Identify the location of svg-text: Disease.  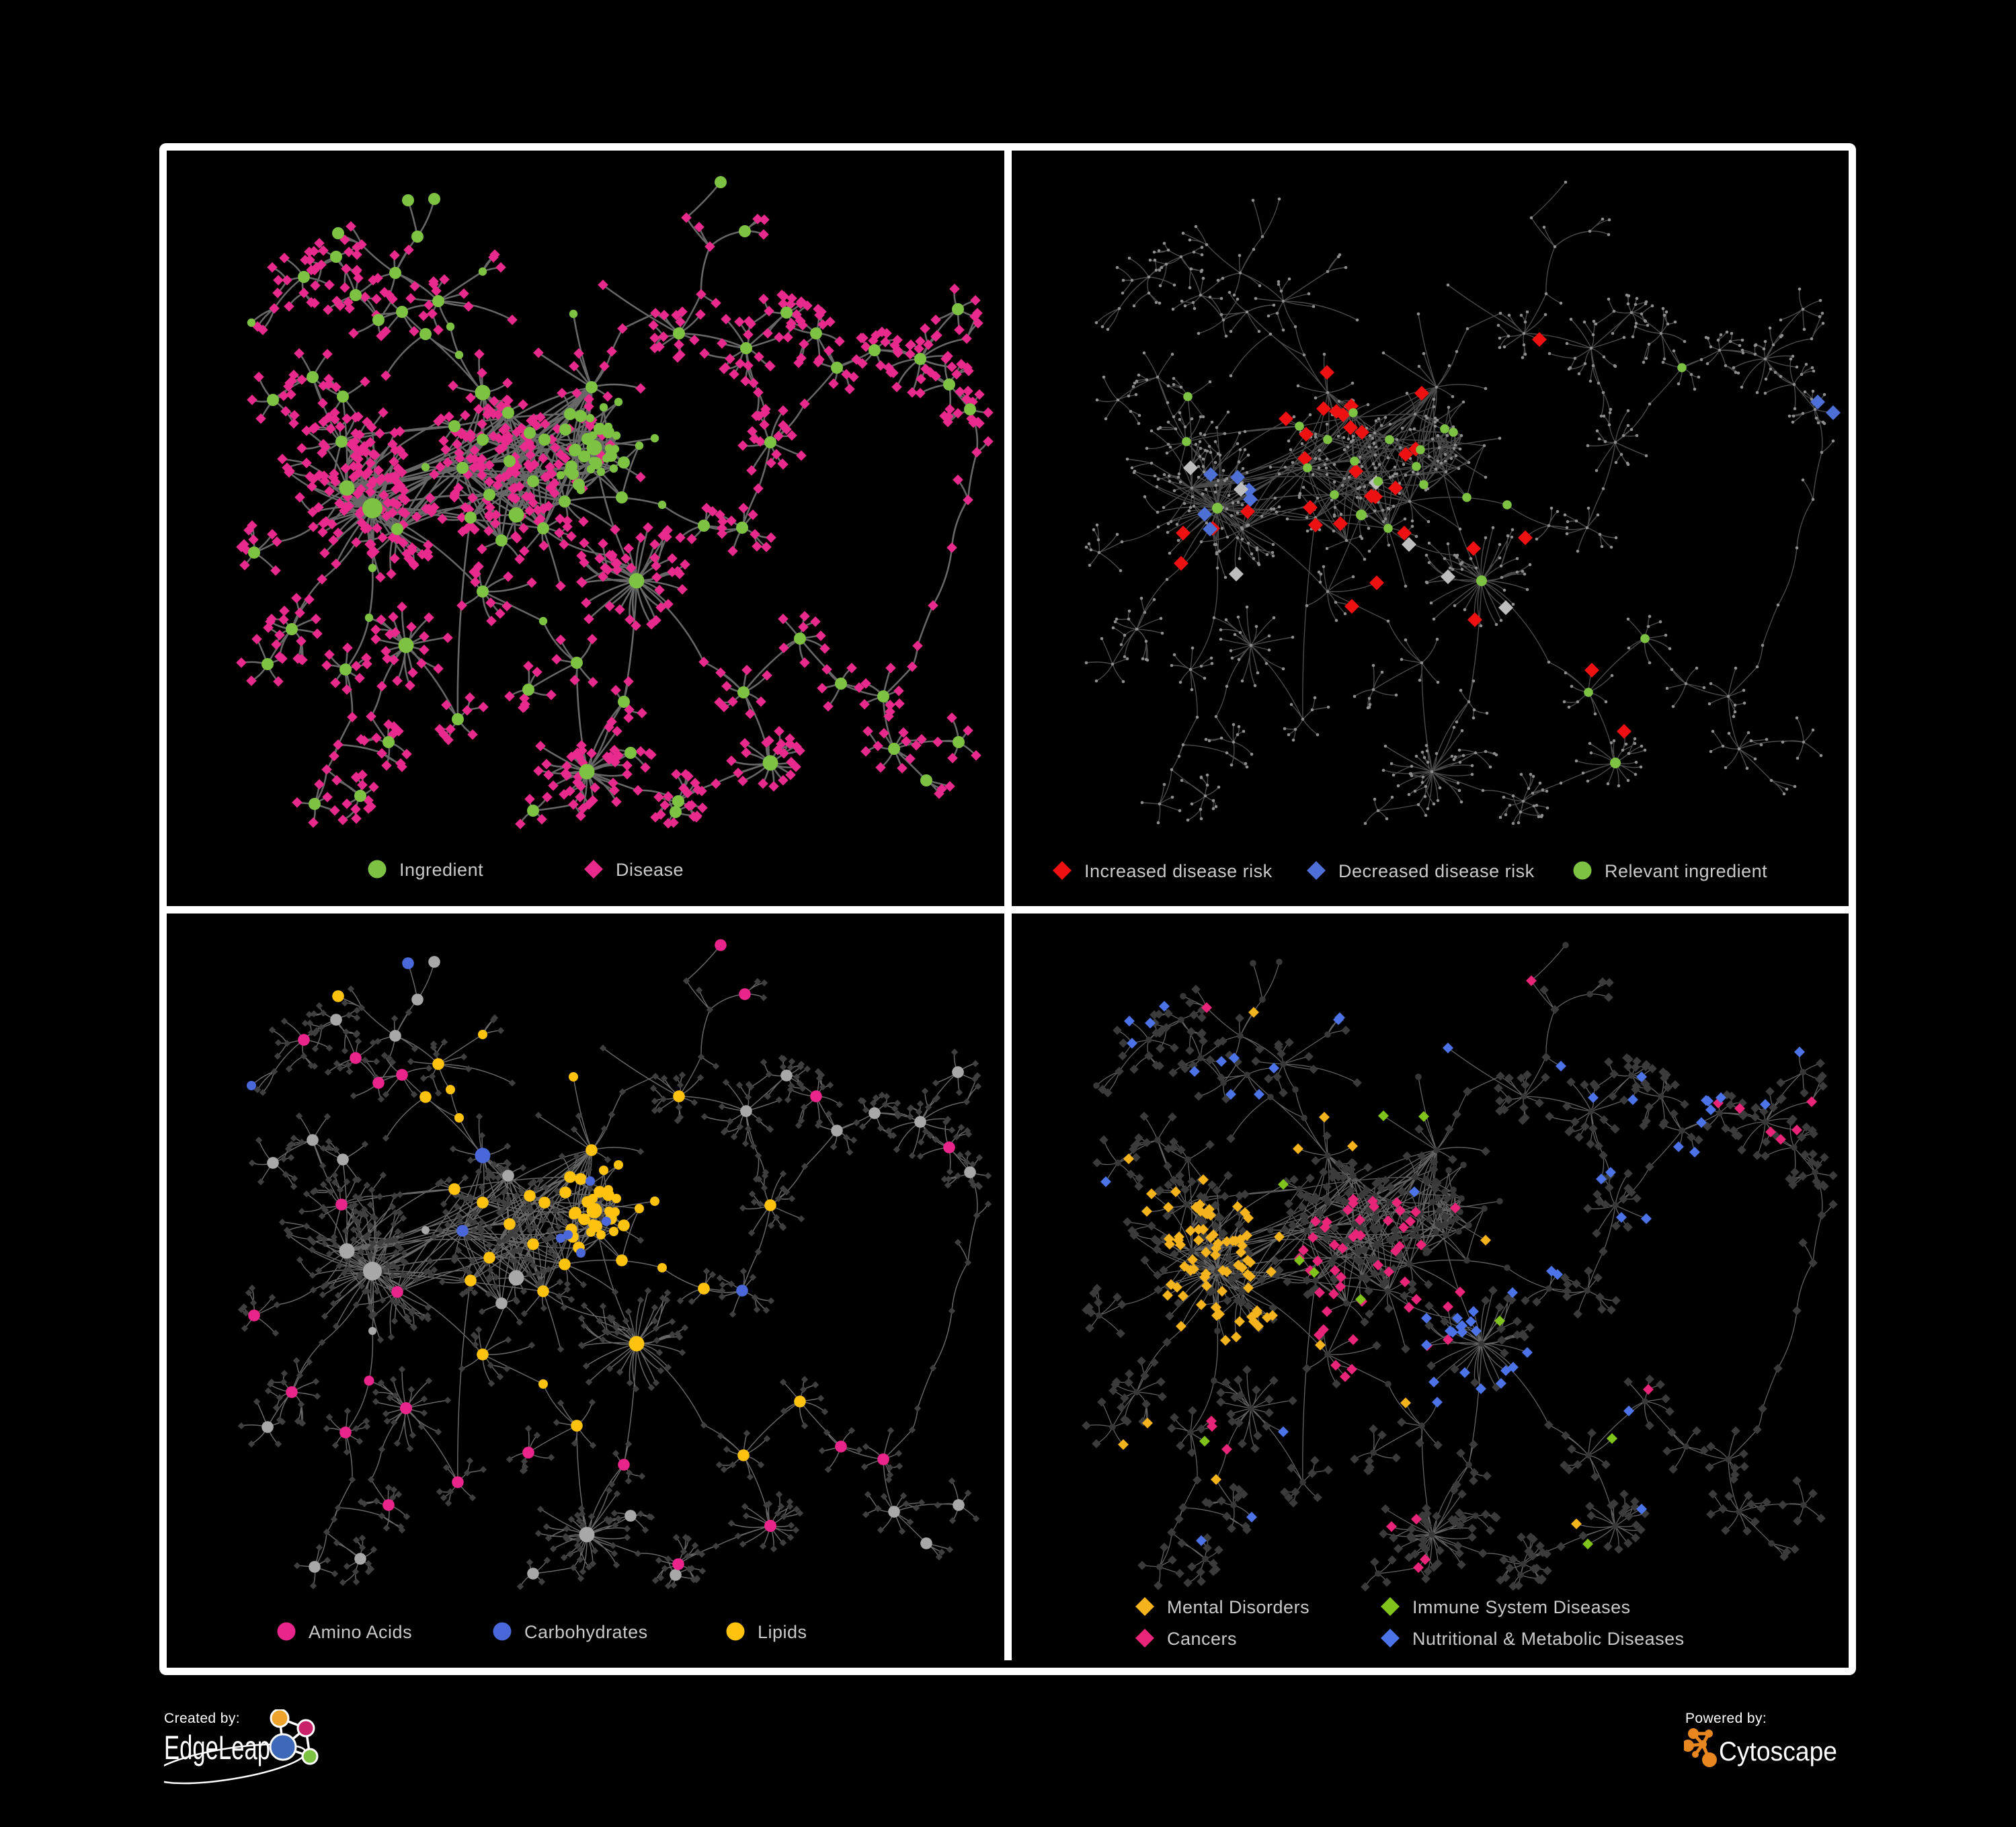
(650, 870).